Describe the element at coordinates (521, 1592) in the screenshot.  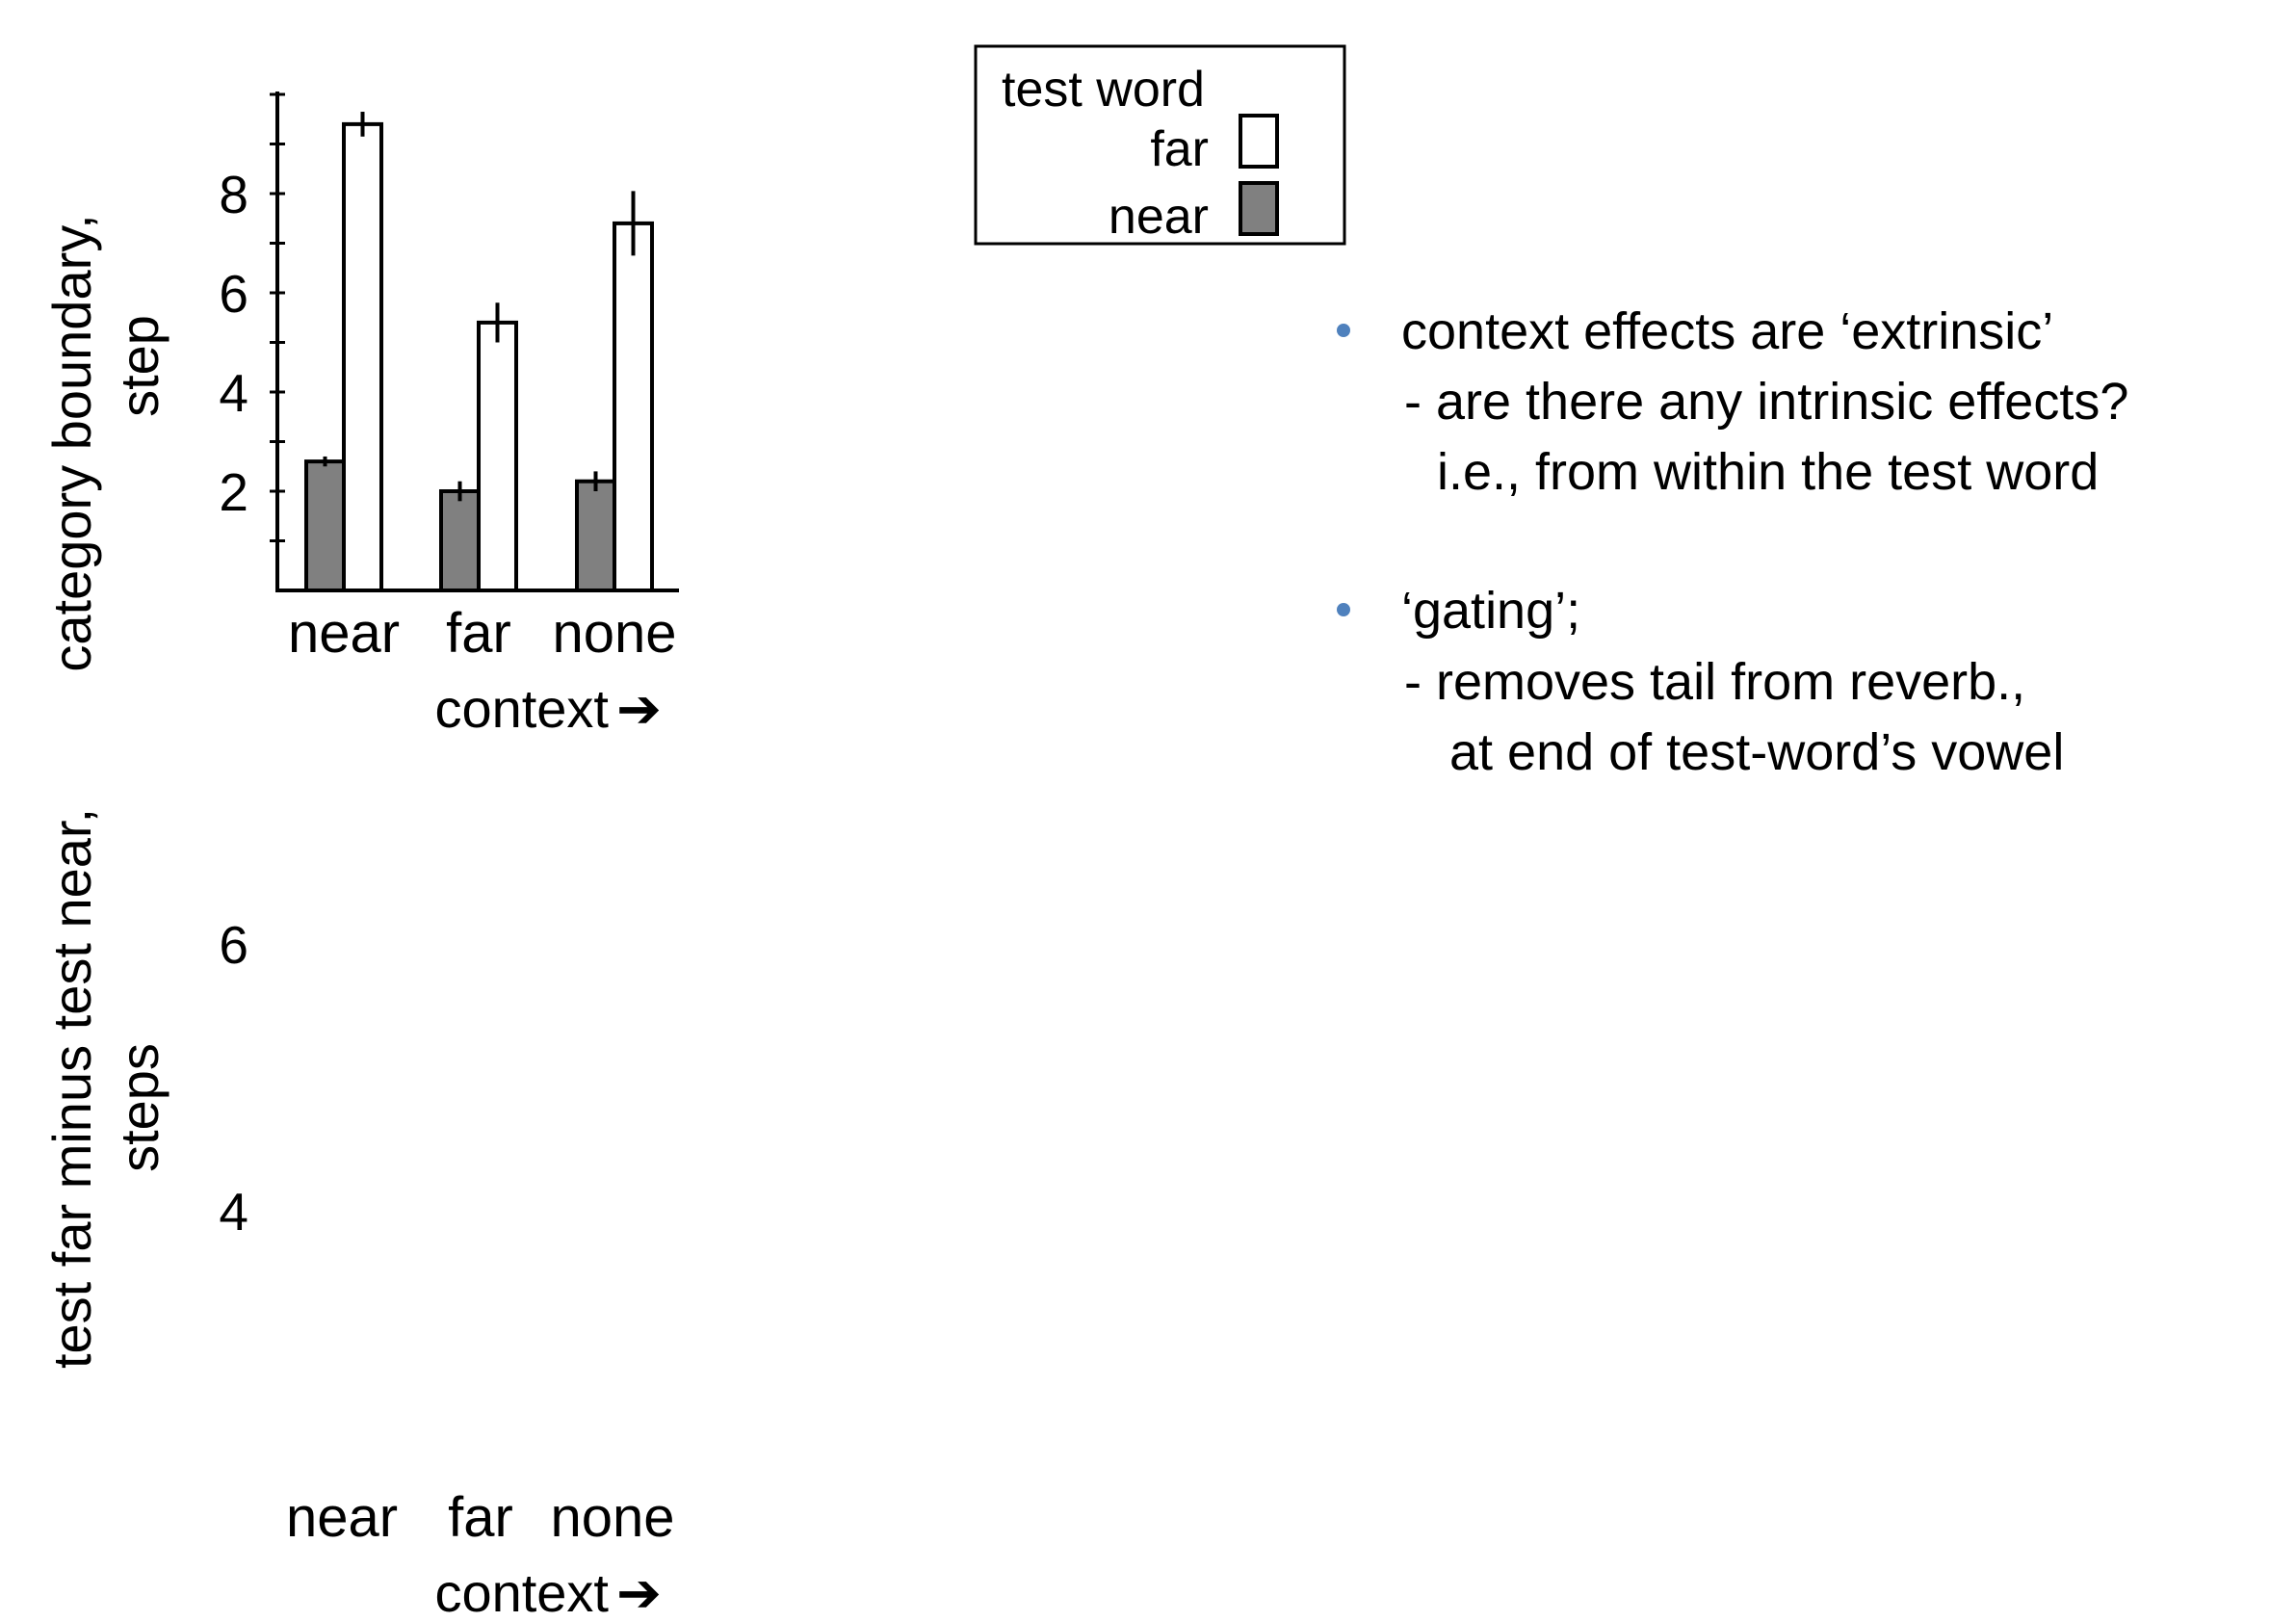
I see `chart-bottom-xlabel: context` at that location.